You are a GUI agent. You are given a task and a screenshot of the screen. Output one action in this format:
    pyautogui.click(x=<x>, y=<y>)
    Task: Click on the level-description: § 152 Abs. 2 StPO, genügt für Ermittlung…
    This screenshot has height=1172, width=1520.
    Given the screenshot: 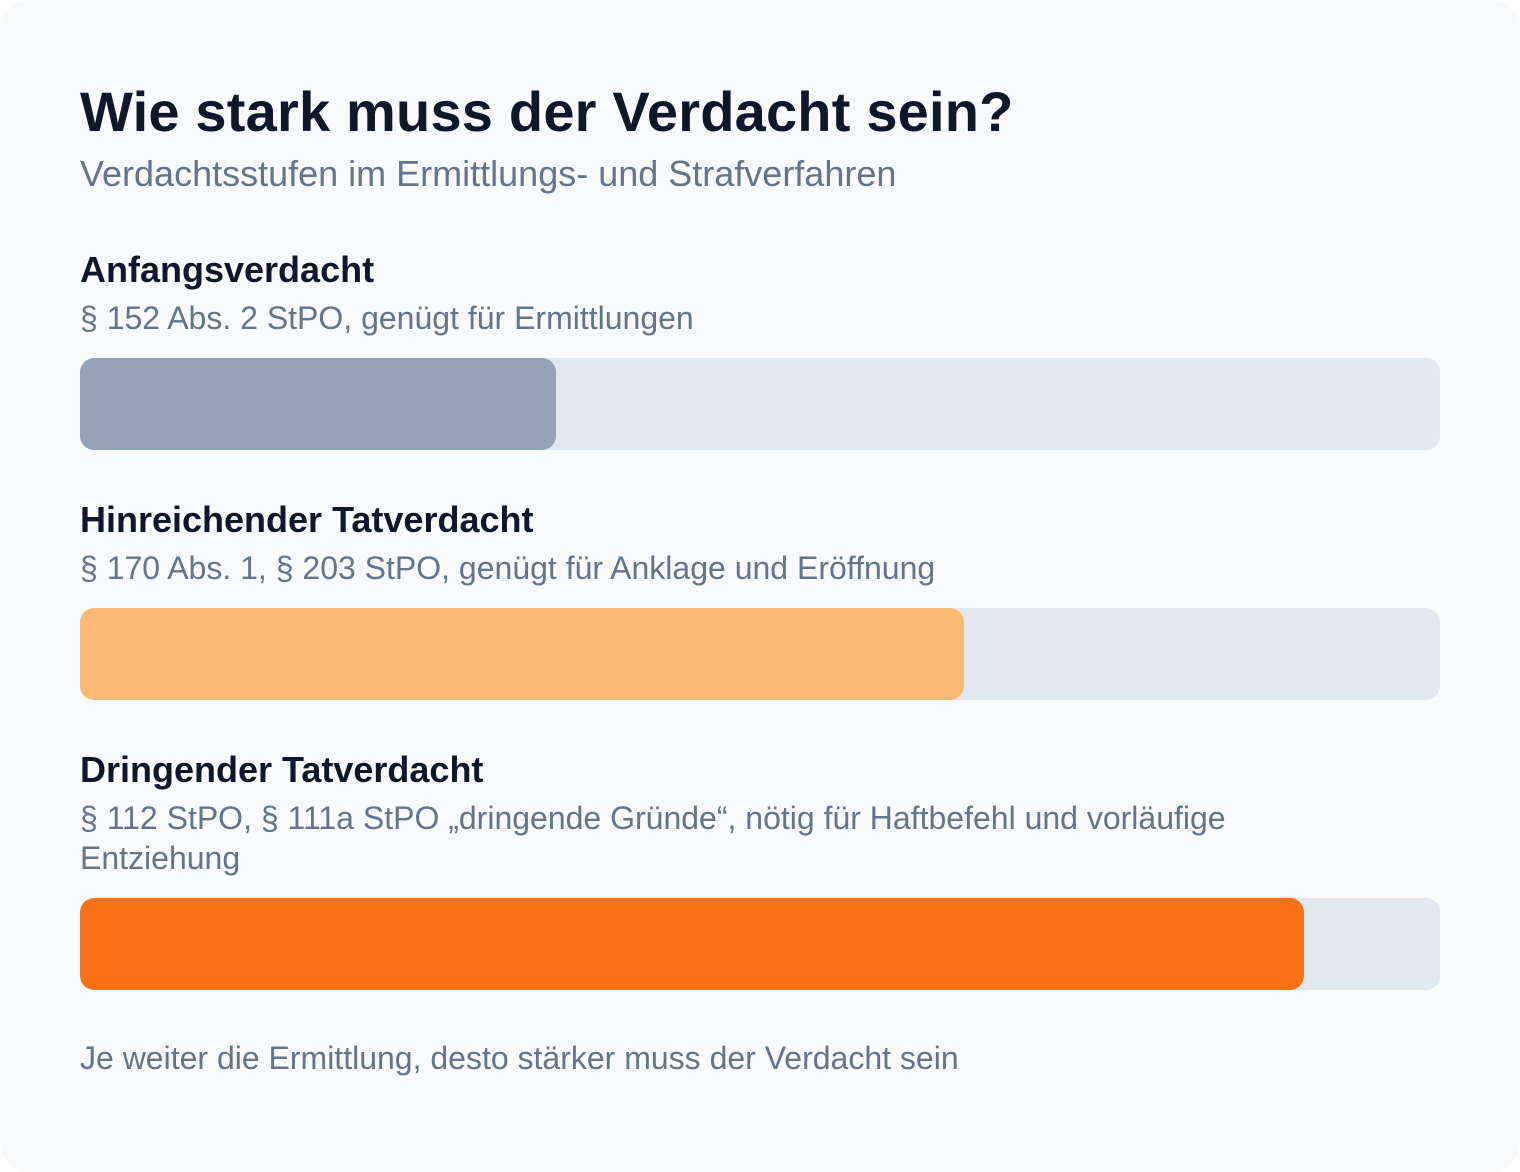 What is the action you would take?
    pyautogui.click(x=387, y=318)
    